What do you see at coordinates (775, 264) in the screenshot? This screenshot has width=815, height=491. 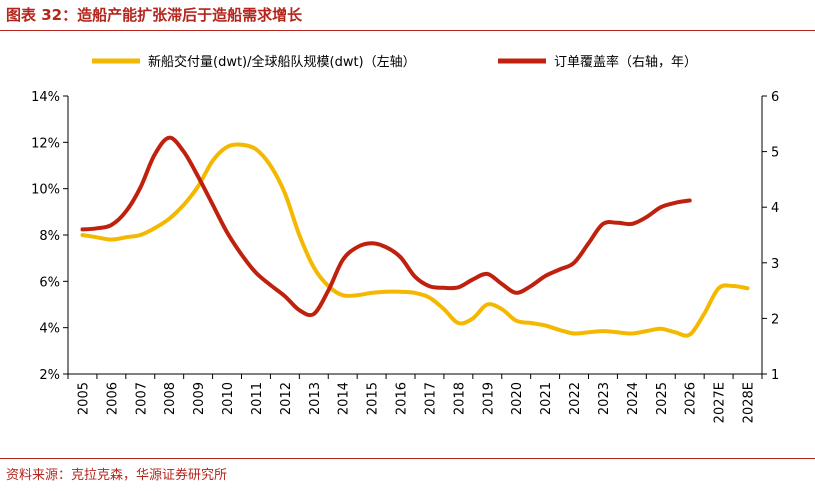 I see `right-y-tick-label: 3` at bounding box center [775, 264].